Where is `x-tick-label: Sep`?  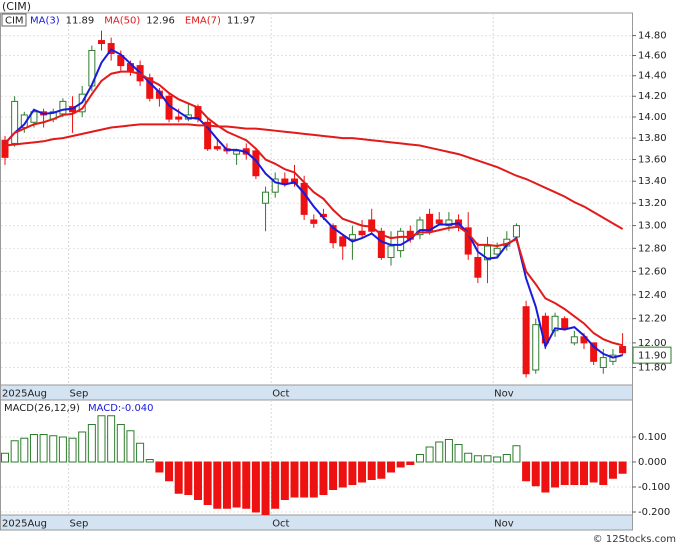 x-tick-label: Sep is located at coordinates (79, 524).